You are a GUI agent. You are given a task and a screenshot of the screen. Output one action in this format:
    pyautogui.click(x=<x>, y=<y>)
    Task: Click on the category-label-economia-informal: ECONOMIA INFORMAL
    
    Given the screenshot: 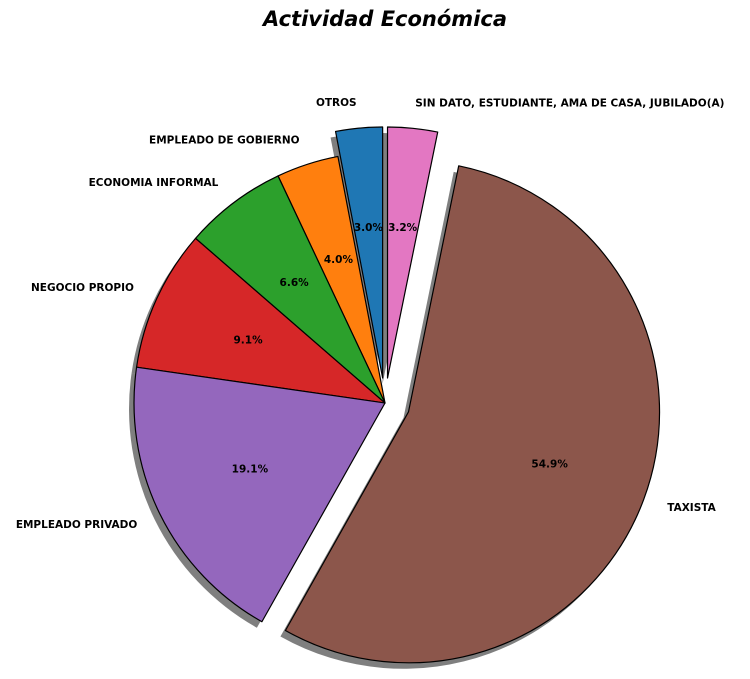 What is the action you would take?
    pyautogui.click(x=154, y=183)
    